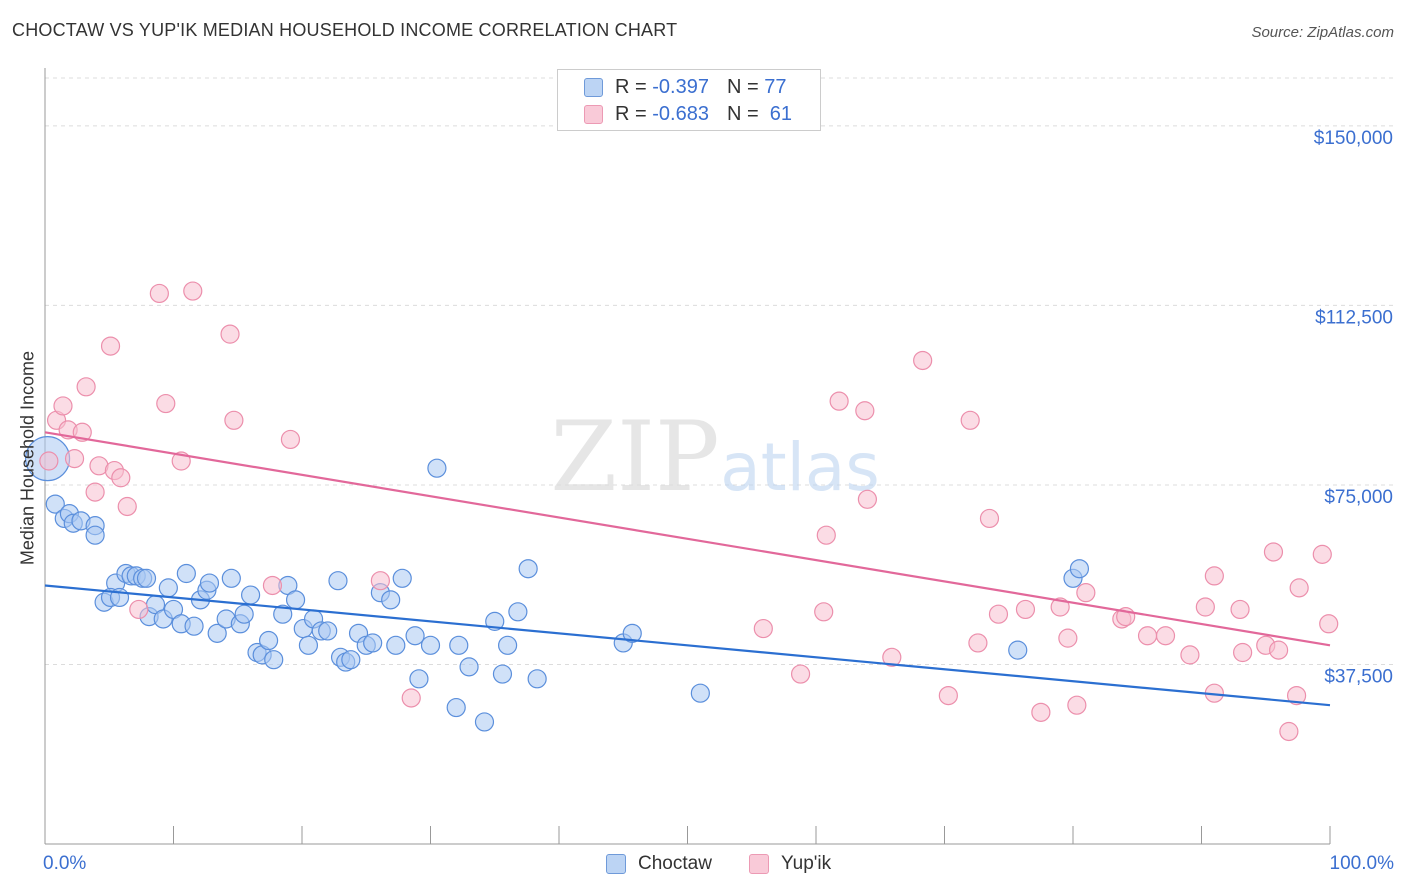 This screenshot has height=892, width=1406. What do you see at coordinates (759, 864) in the screenshot?
I see `yupik-legend-swatch` at bounding box center [759, 864].